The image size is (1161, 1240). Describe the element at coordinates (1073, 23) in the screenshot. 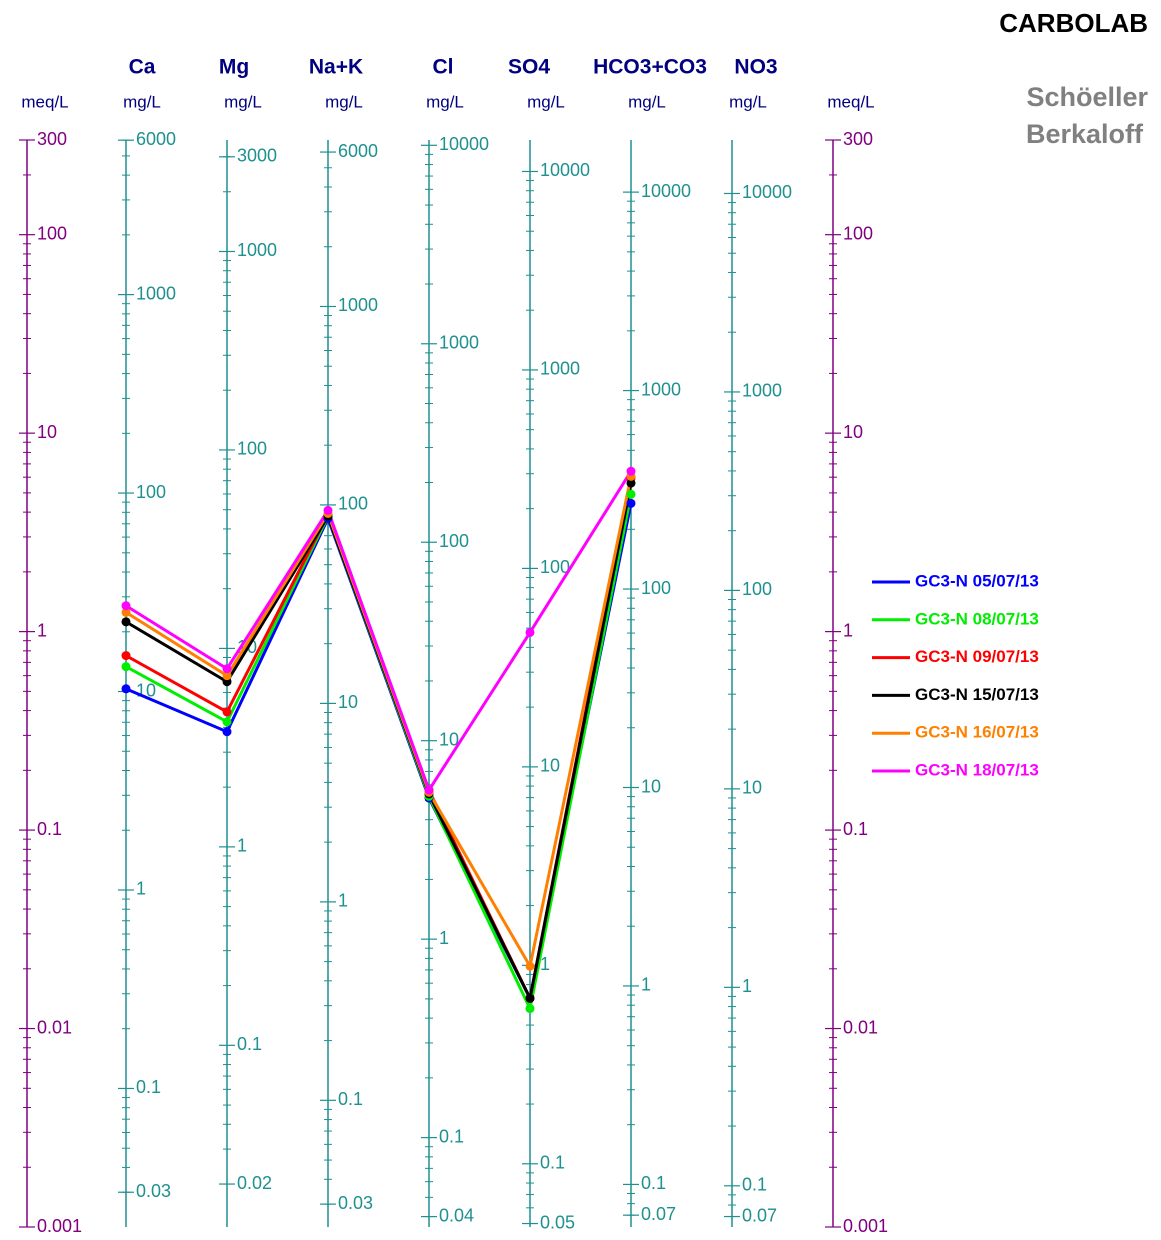

I see `brand: CARBOLAB` at that location.